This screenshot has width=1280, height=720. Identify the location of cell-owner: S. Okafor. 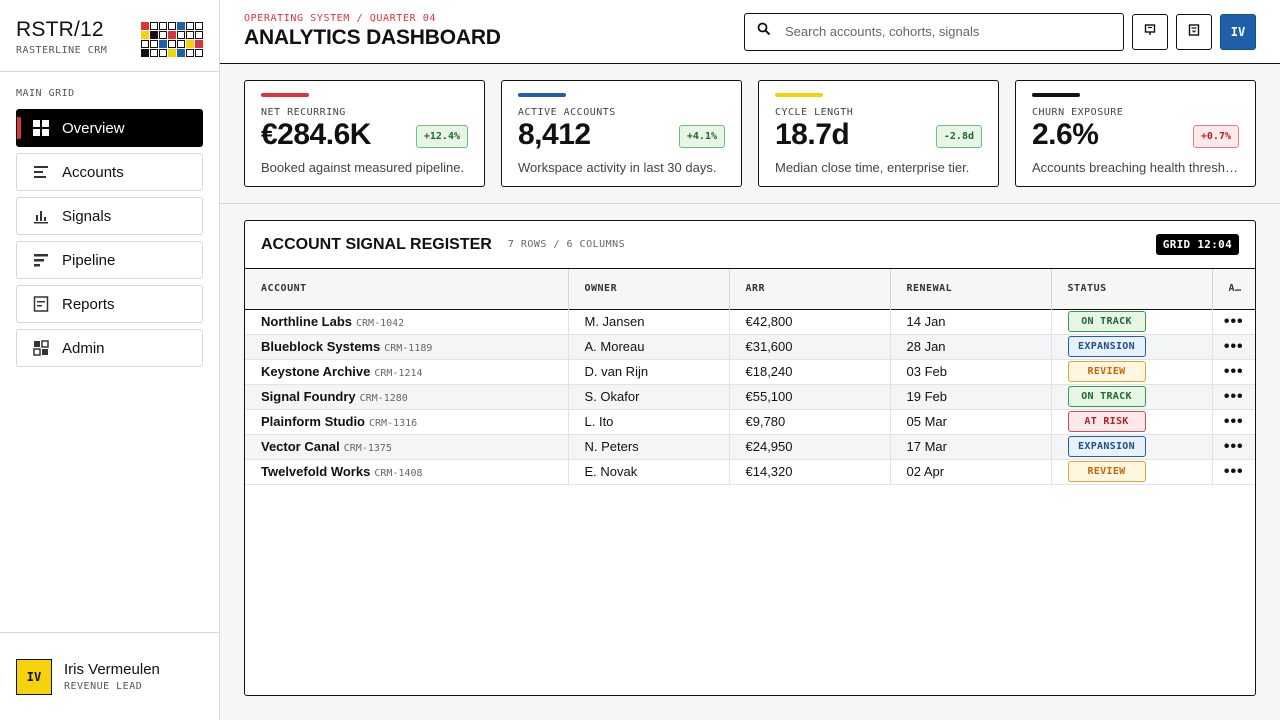
(649, 396).